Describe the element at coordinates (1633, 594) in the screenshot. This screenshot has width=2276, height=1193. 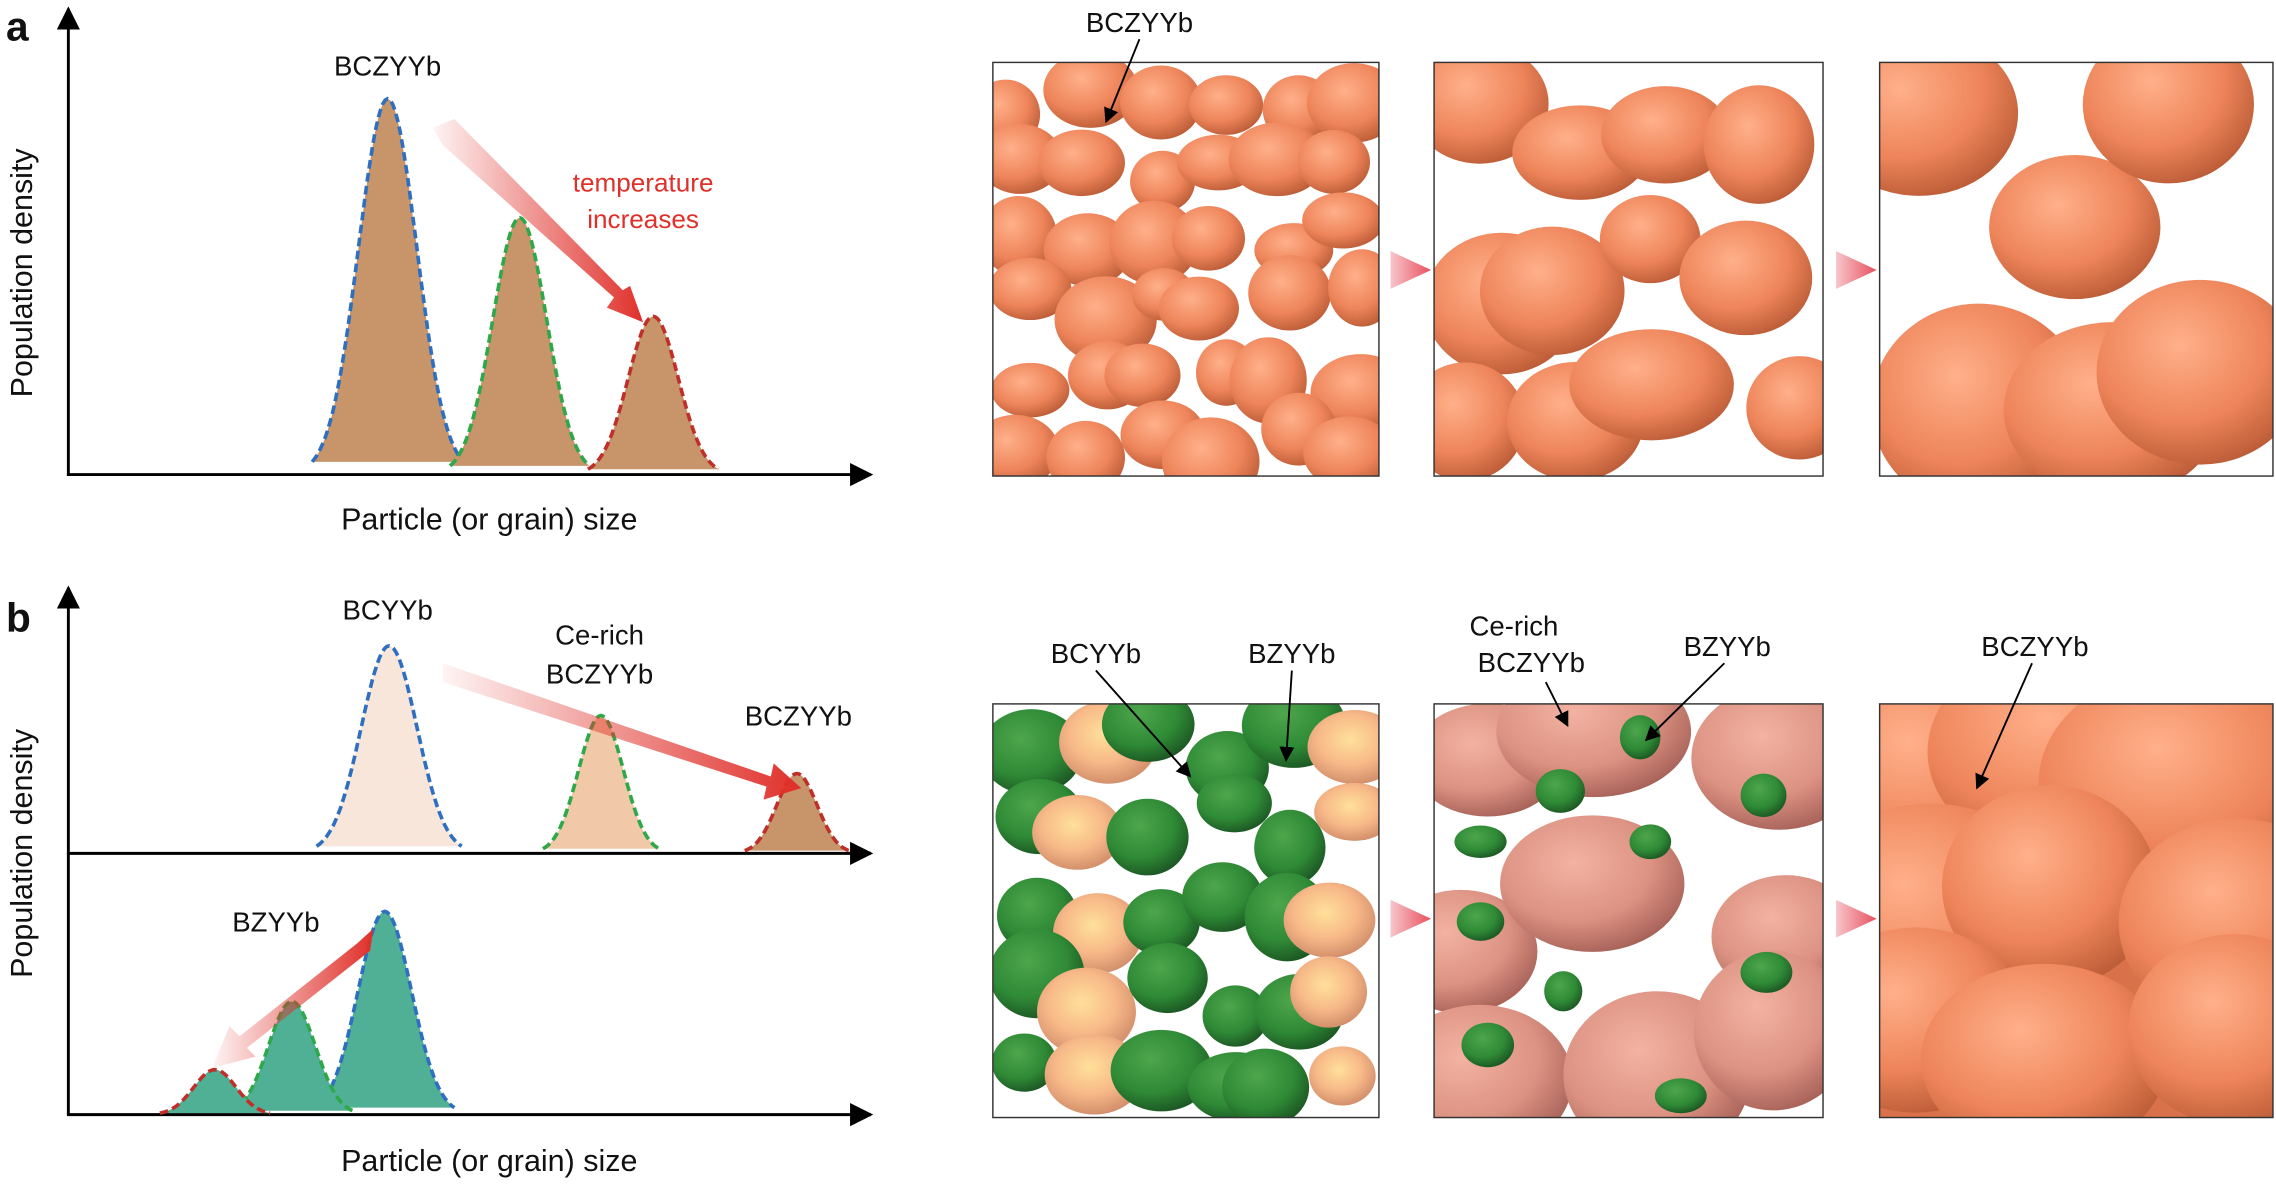
I see `step-arrows` at that location.